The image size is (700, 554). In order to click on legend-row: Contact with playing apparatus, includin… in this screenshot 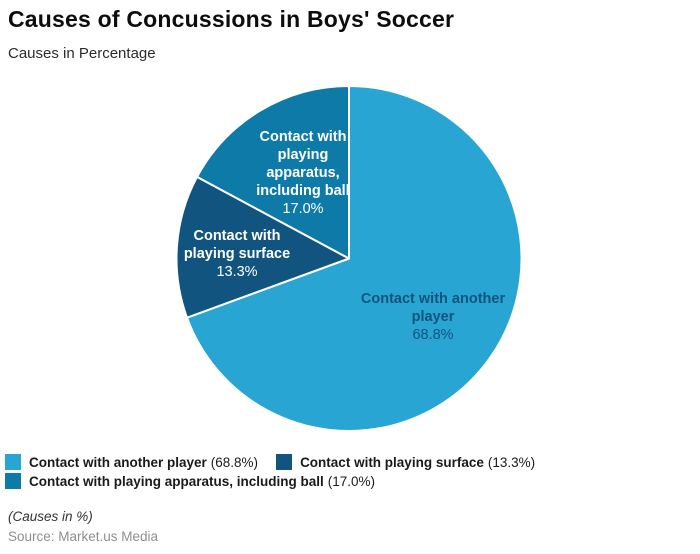, I will do `click(270, 481)`.